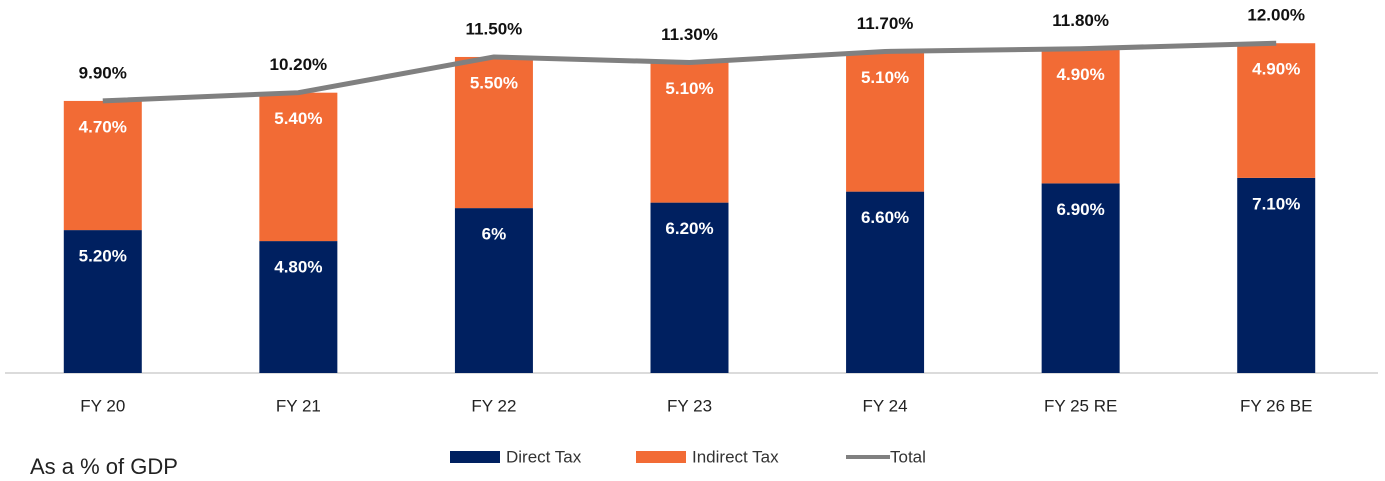 The width and height of the screenshot is (1385, 481). I want to click on total-label: 11.50%, so click(494, 28).